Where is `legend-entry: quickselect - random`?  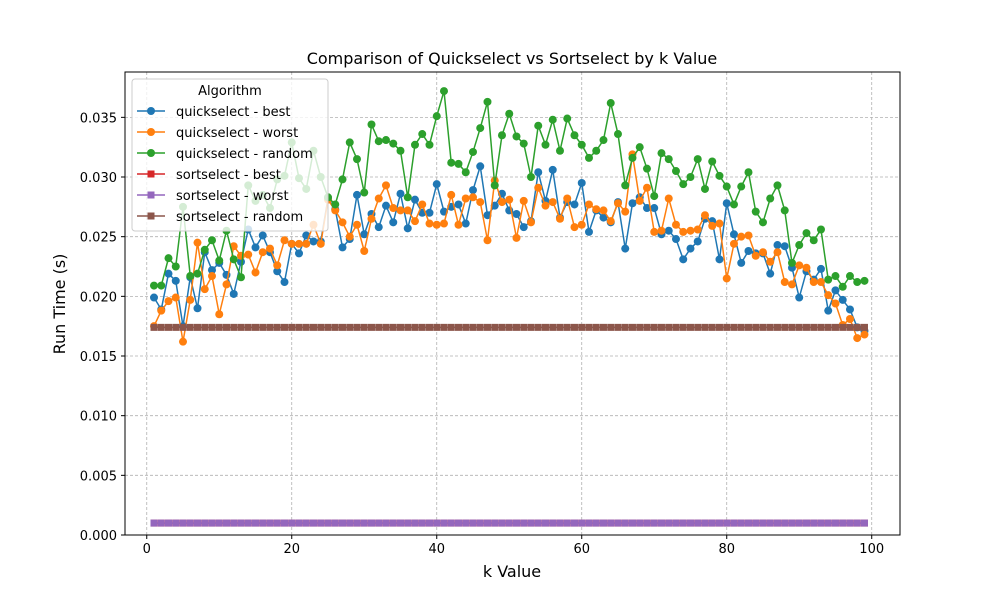
legend-entry: quickselect - random is located at coordinates (225, 154).